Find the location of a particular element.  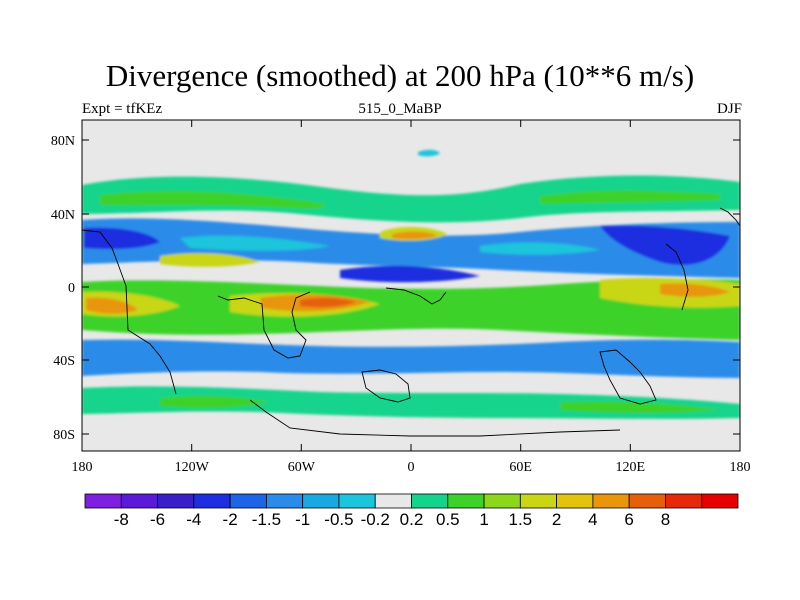

colorbar-label: -0.5 is located at coordinates (338, 519).